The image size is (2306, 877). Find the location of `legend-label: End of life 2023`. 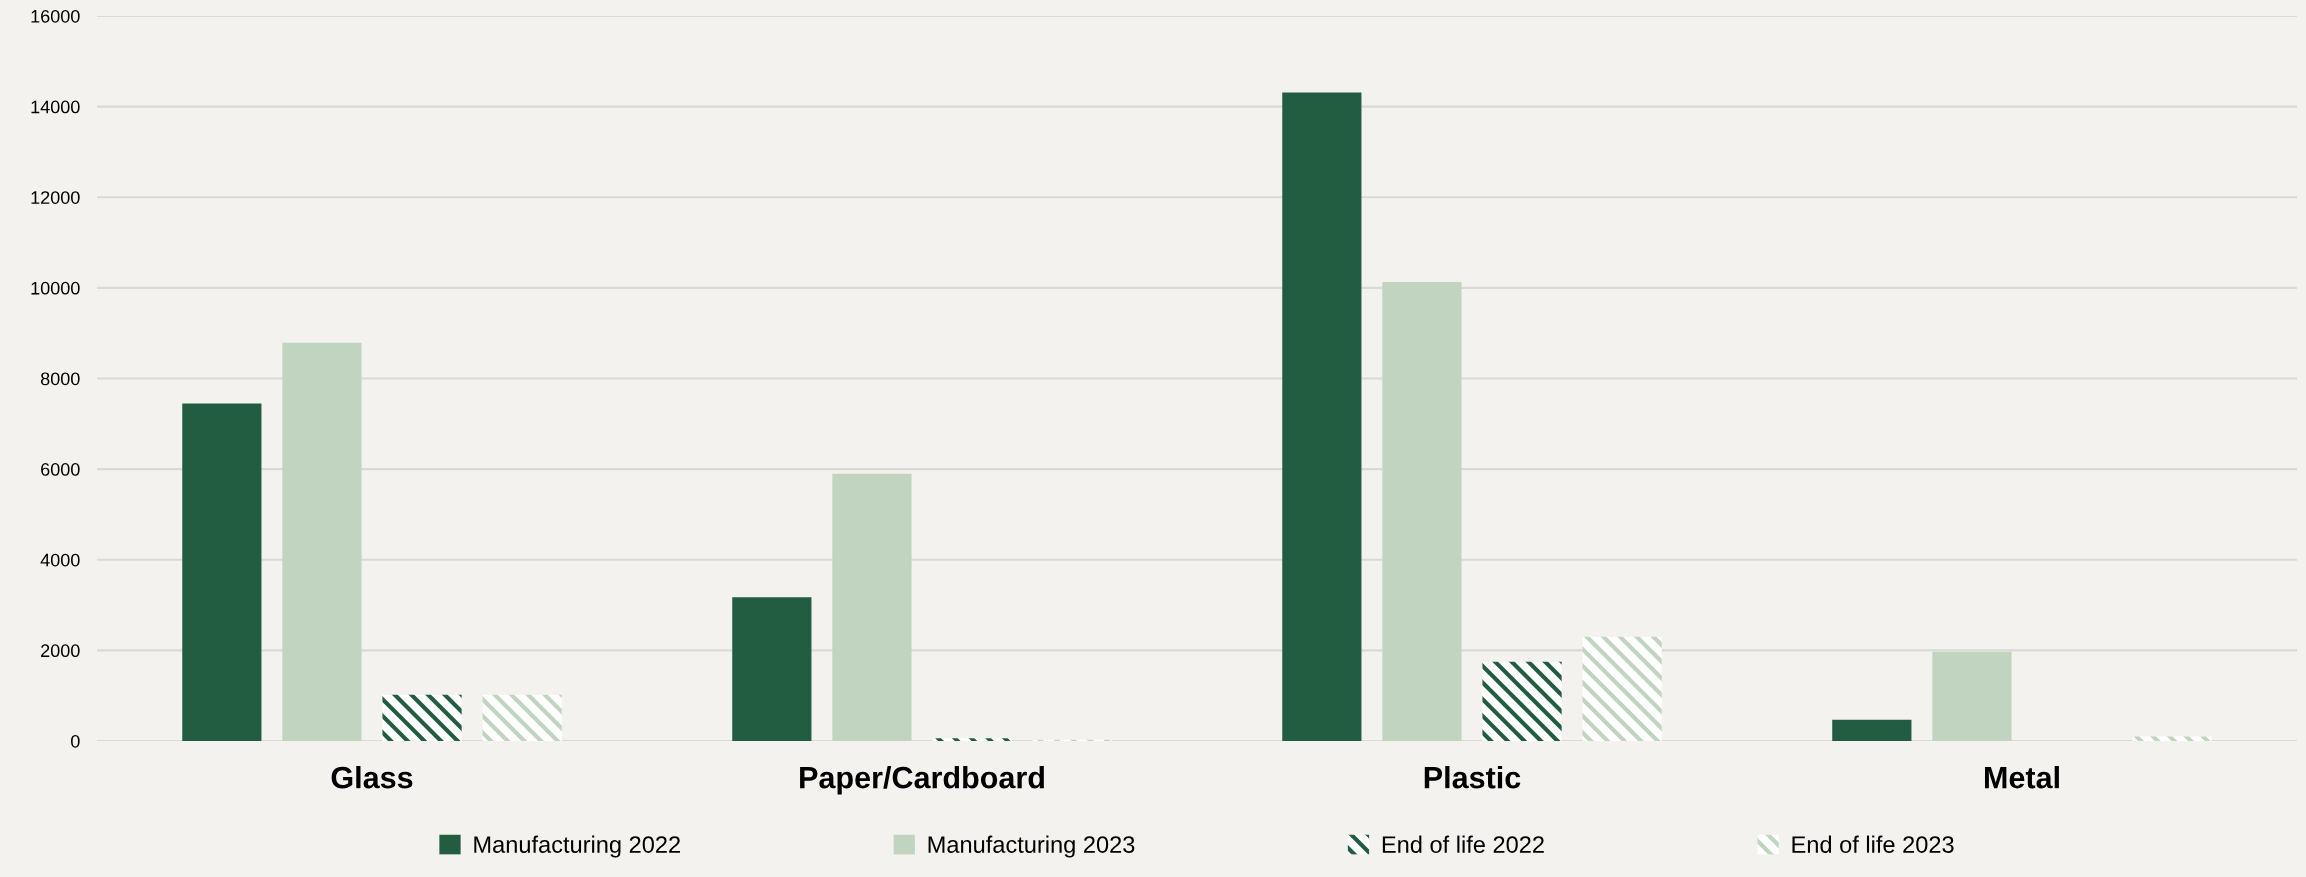

legend-label: End of life 2023 is located at coordinates (1873, 844).